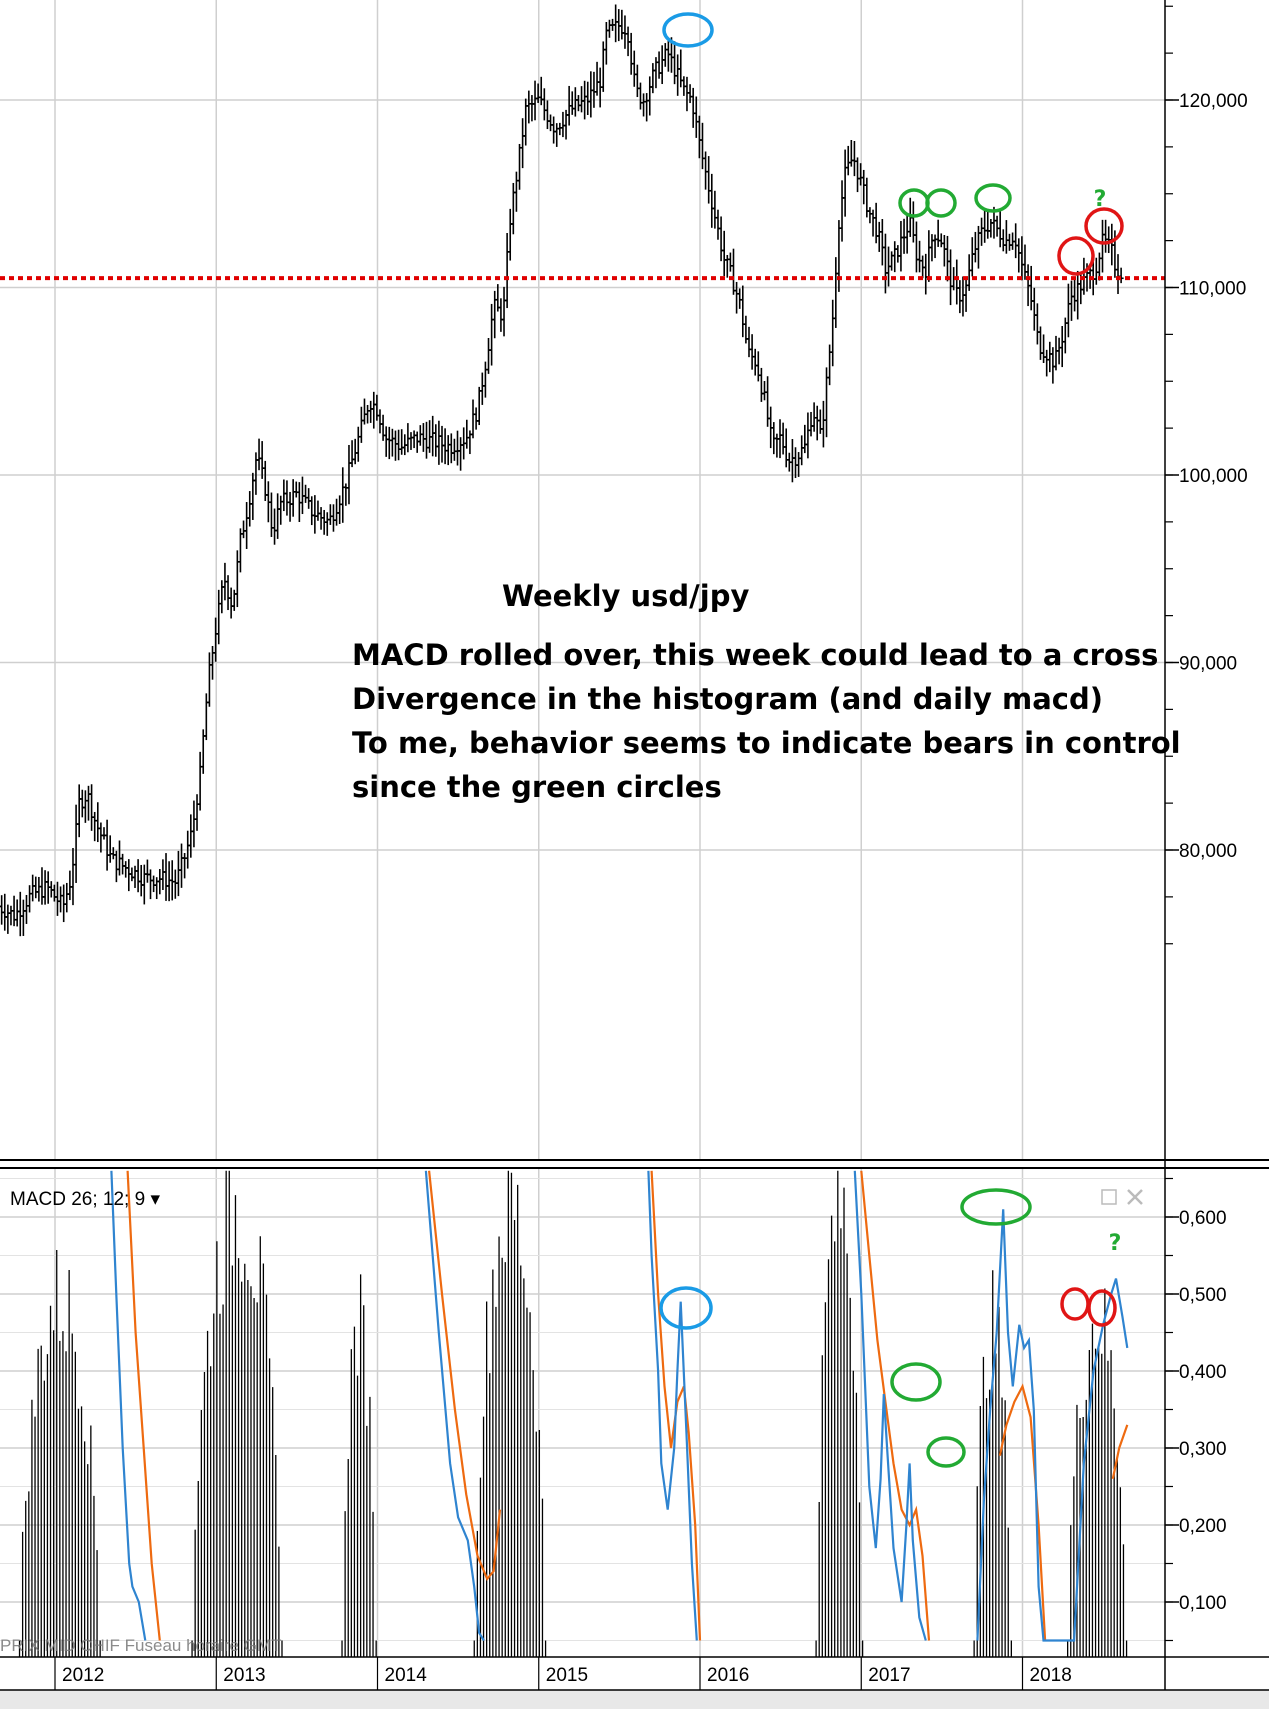 The image size is (1269, 1709). Describe the element at coordinates (83, 1675) in the screenshot. I see `x-tick-label: 2012` at that location.